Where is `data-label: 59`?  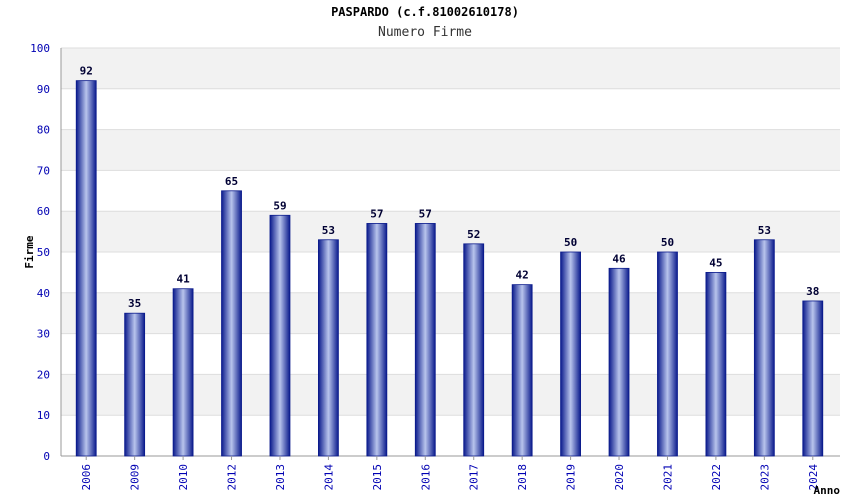 data-label: 59 is located at coordinates (279, 205).